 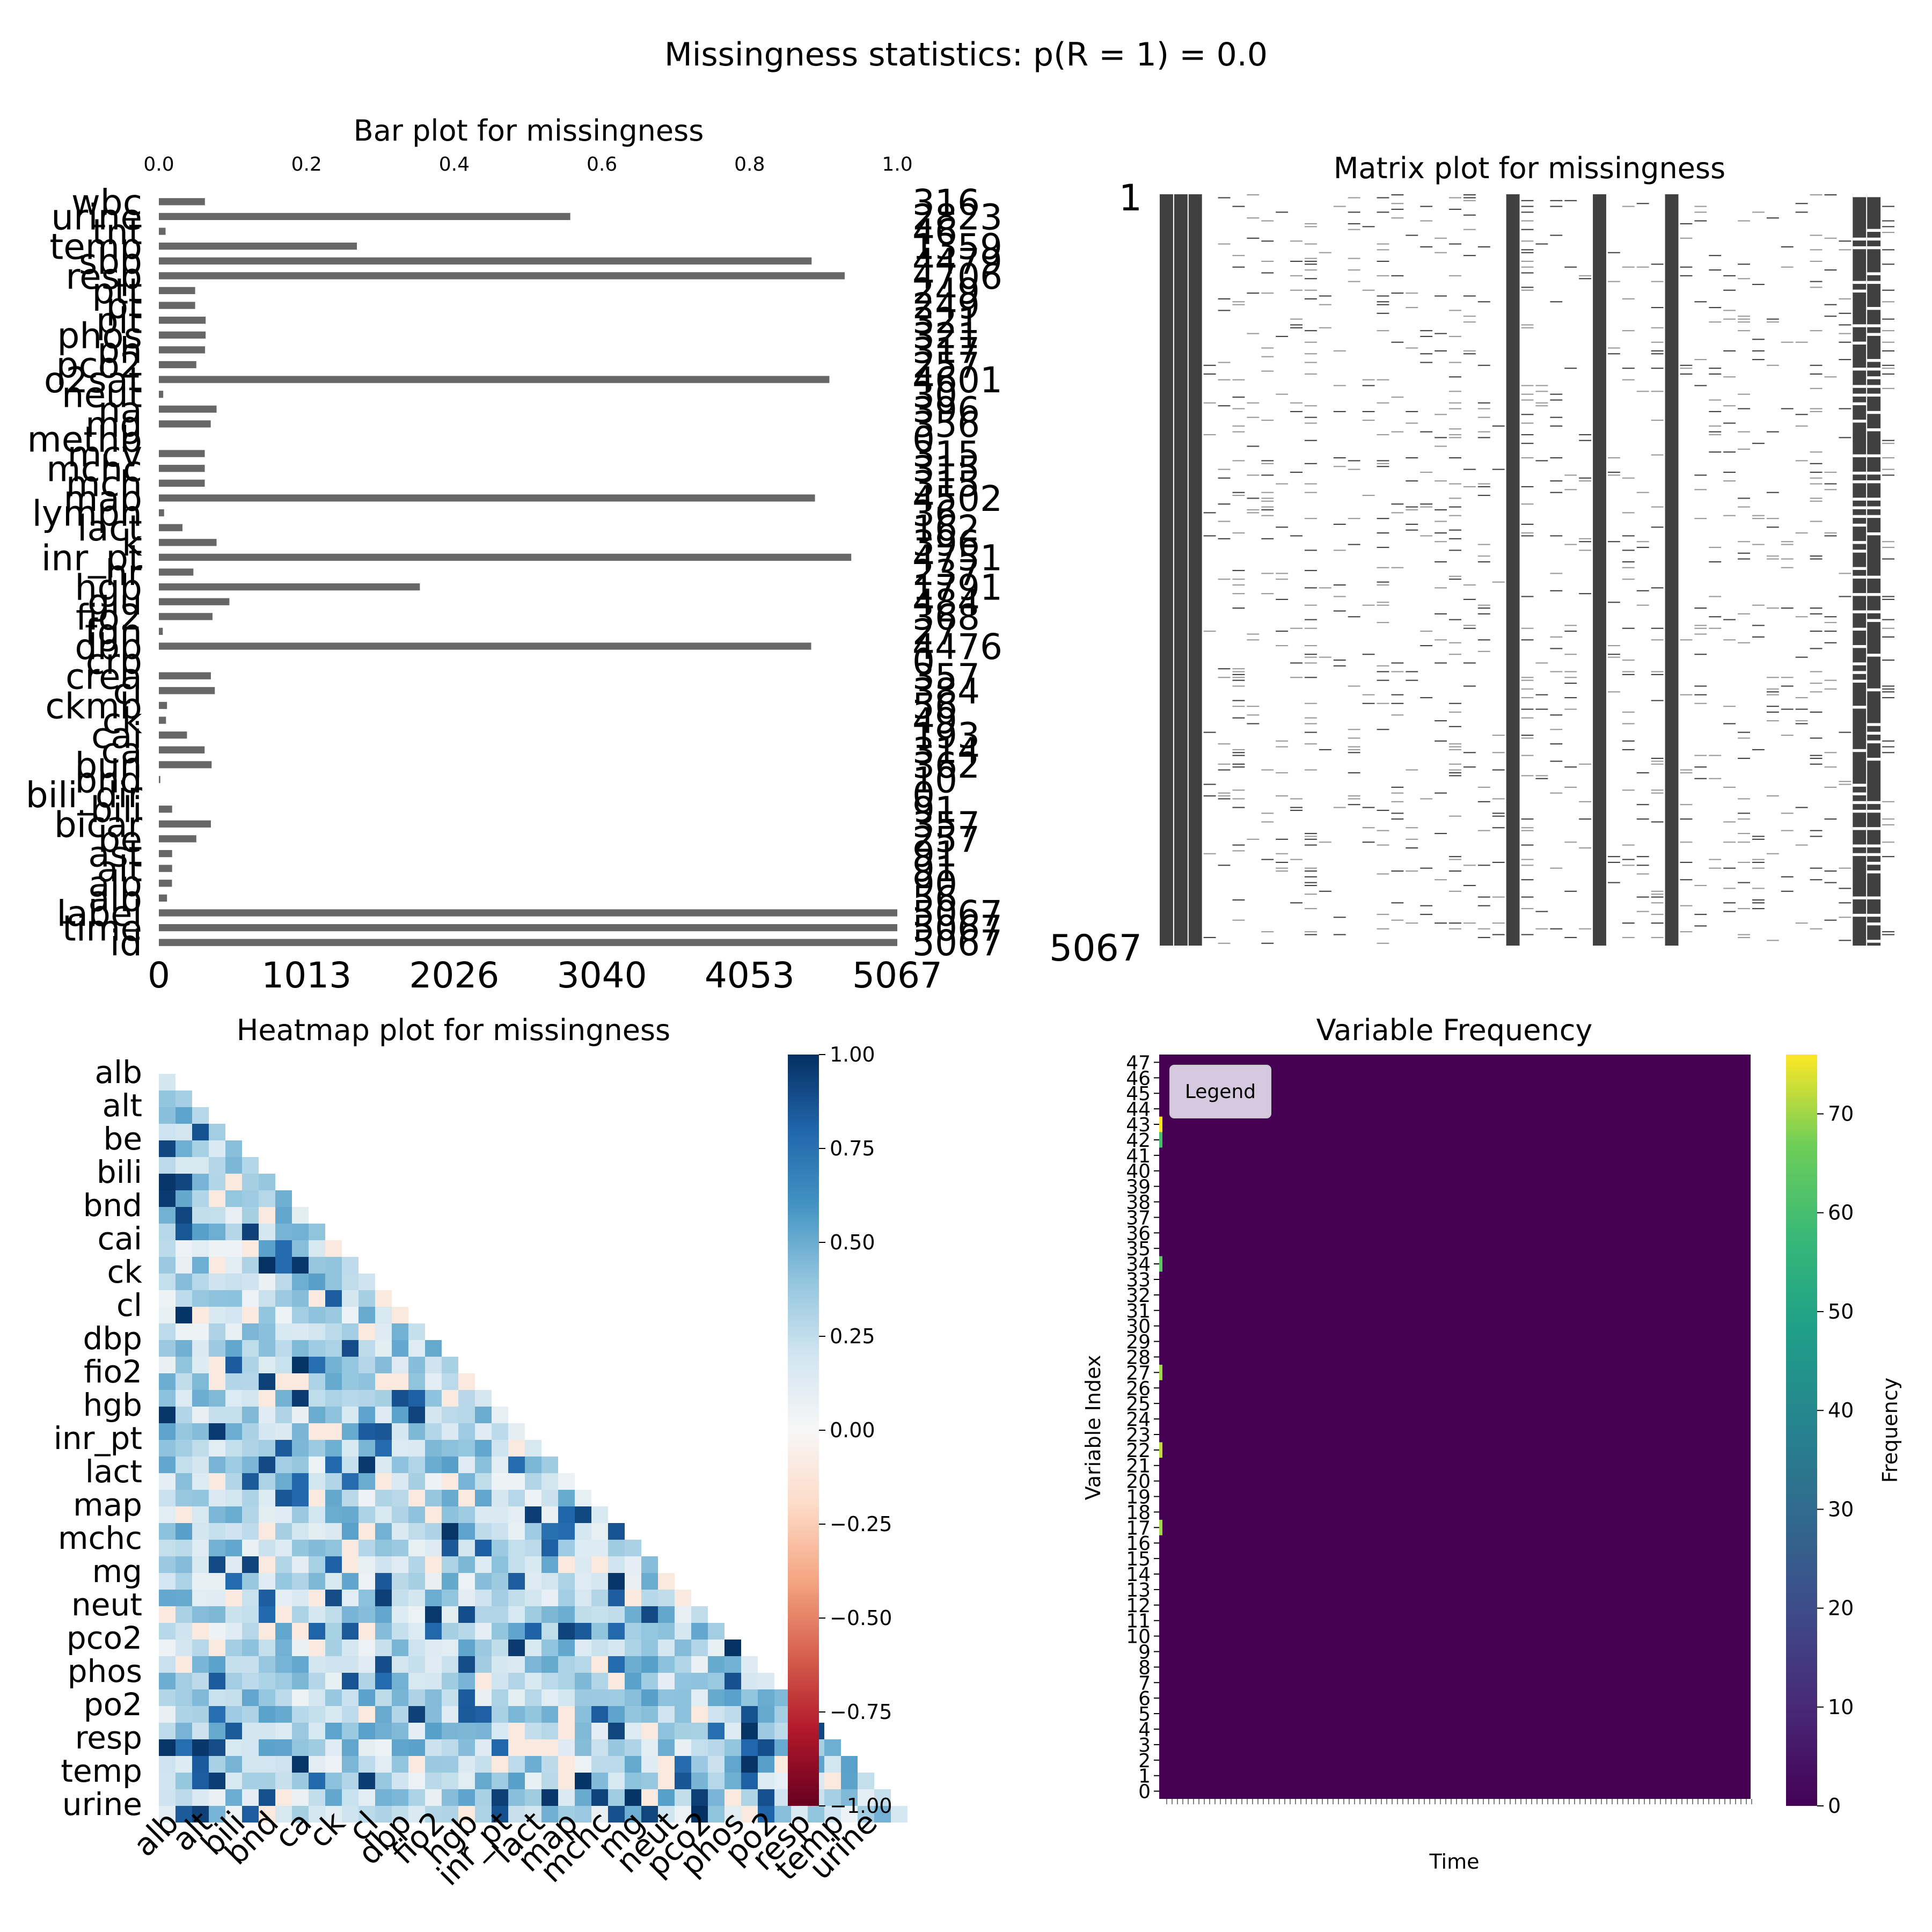 I want to click on bar-value-label: 5067, so click(x=957, y=913).